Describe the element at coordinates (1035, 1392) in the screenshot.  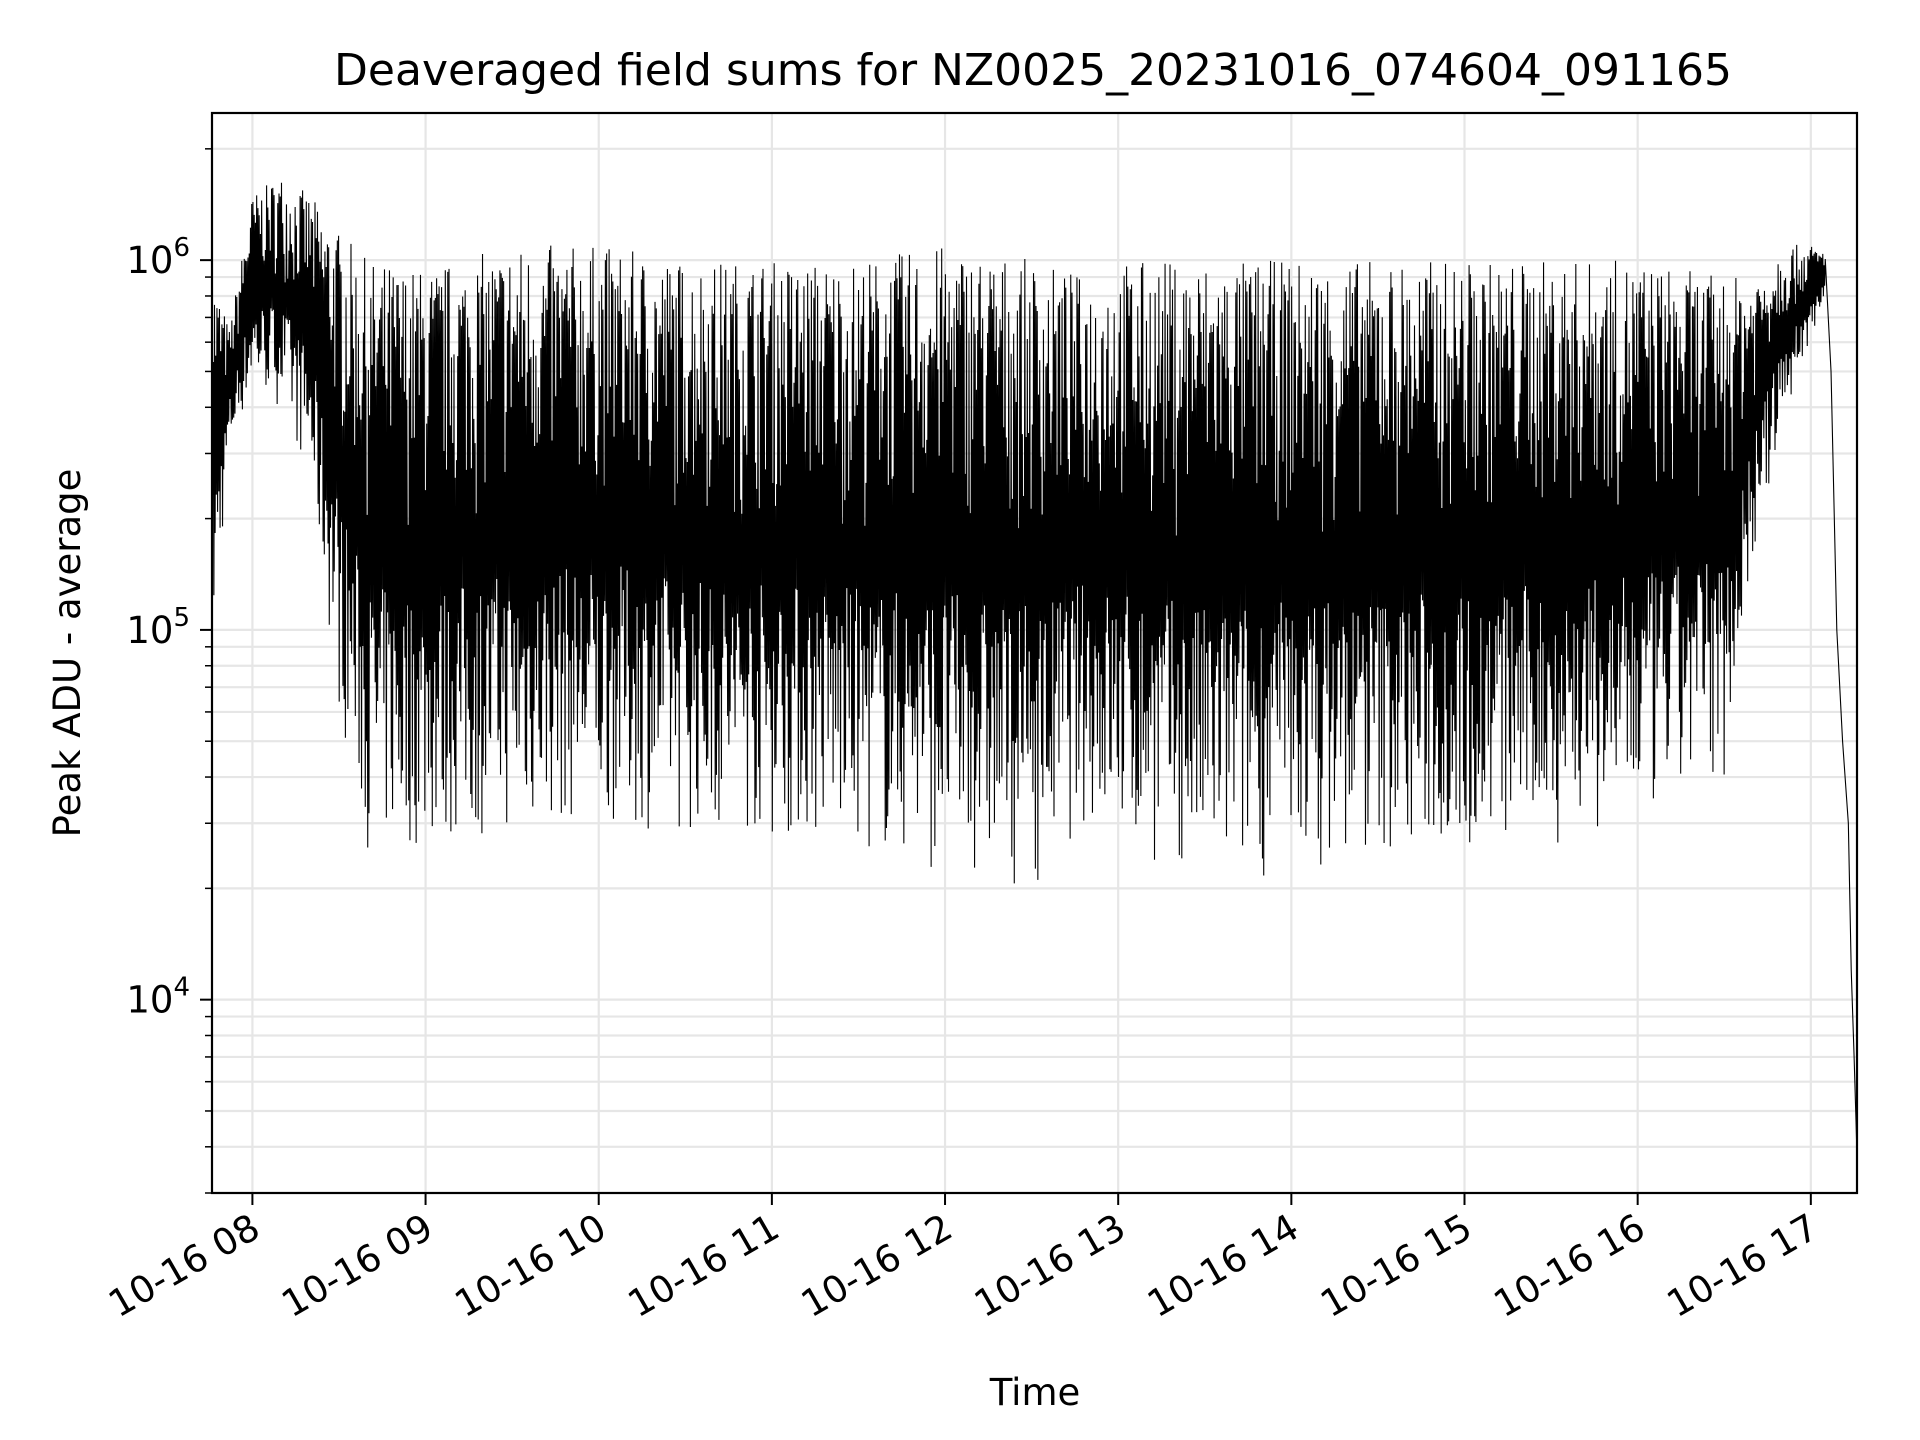
I see `x-axis-label: Time` at that location.